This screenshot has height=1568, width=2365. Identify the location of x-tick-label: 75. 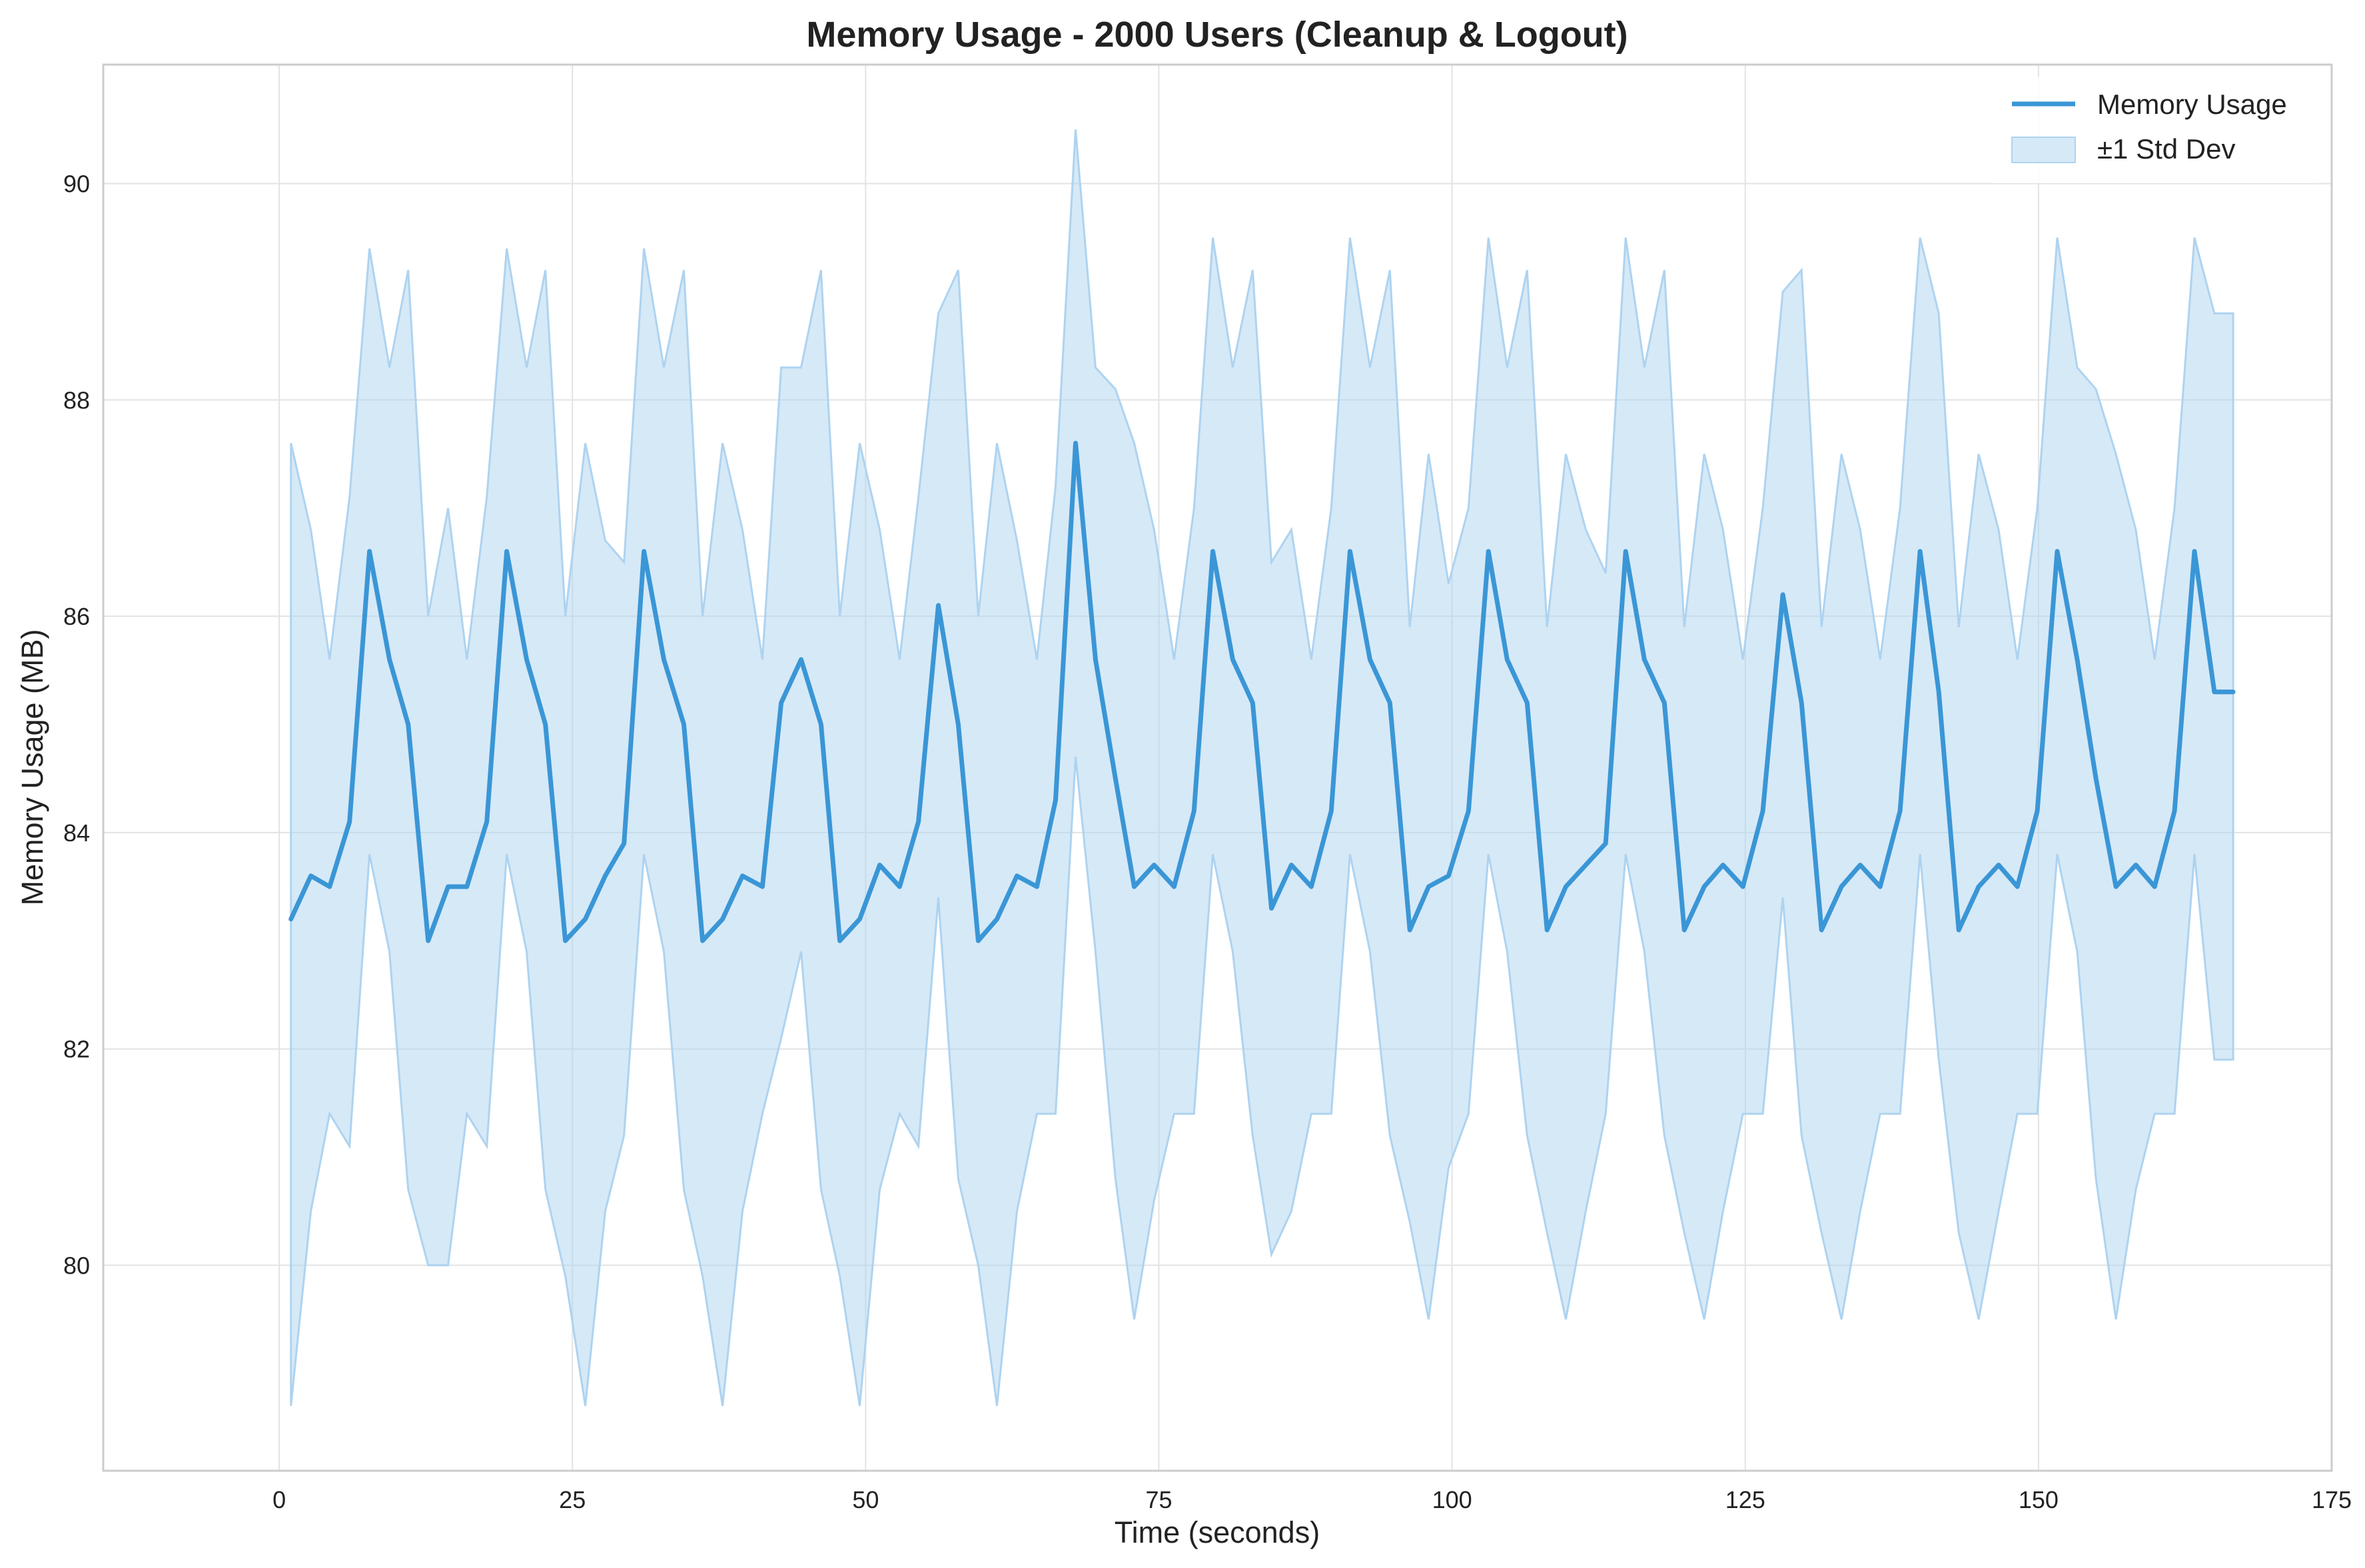
(1158, 1499).